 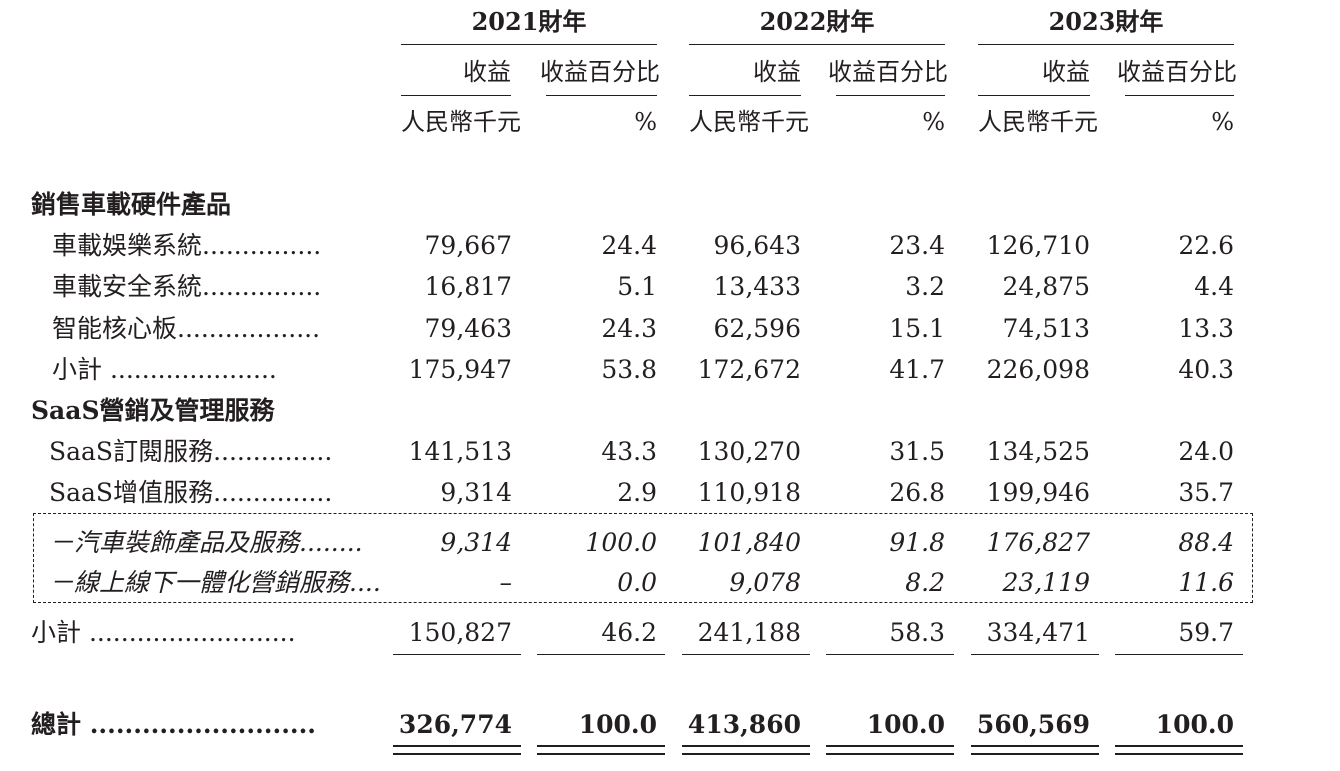 What do you see at coordinates (629, 451) in the screenshot?
I see `cell: 43.3` at bounding box center [629, 451].